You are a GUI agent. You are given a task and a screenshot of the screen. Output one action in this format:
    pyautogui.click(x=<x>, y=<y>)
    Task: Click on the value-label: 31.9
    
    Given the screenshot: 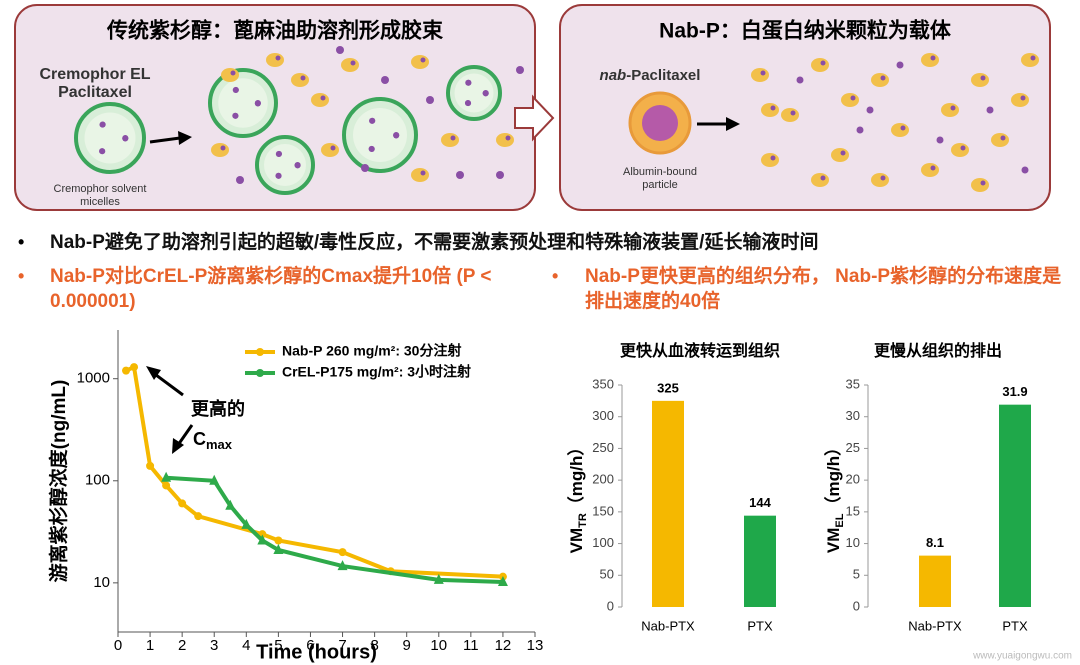 What is the action you would take?
    pyautogui.click(x=1014, y=391)
    